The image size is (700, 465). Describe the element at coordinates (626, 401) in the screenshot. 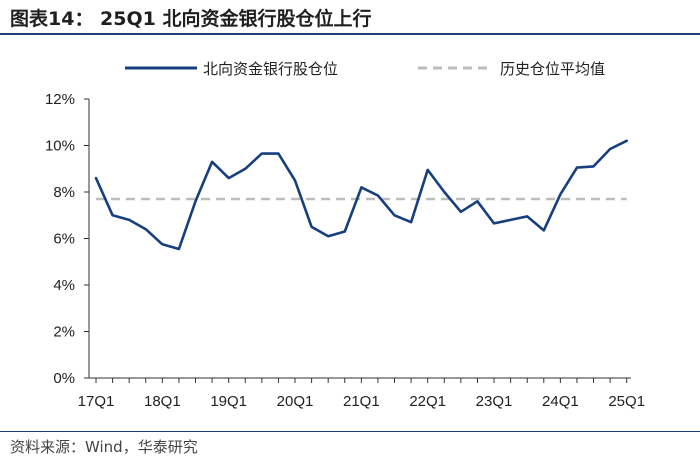

I see `x-tick-label: 25Q1` at that location.